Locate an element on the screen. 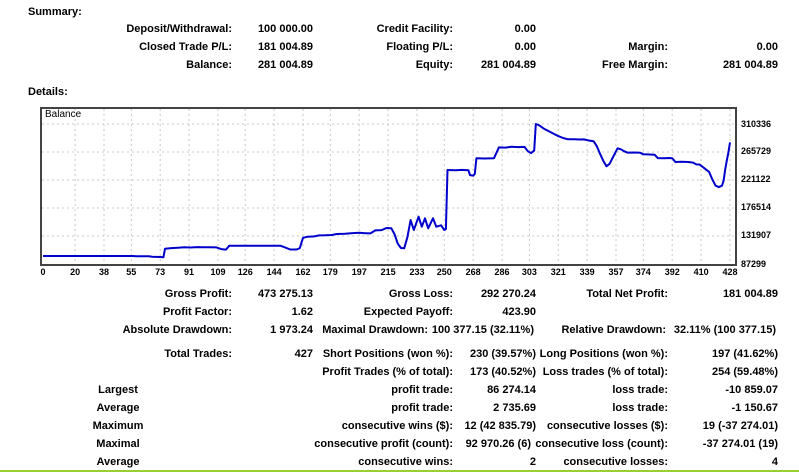 The height and width of the screenshot is (475, 799). stat-label: Deposit/Withdrawal: is located at coordinates (179, 29).